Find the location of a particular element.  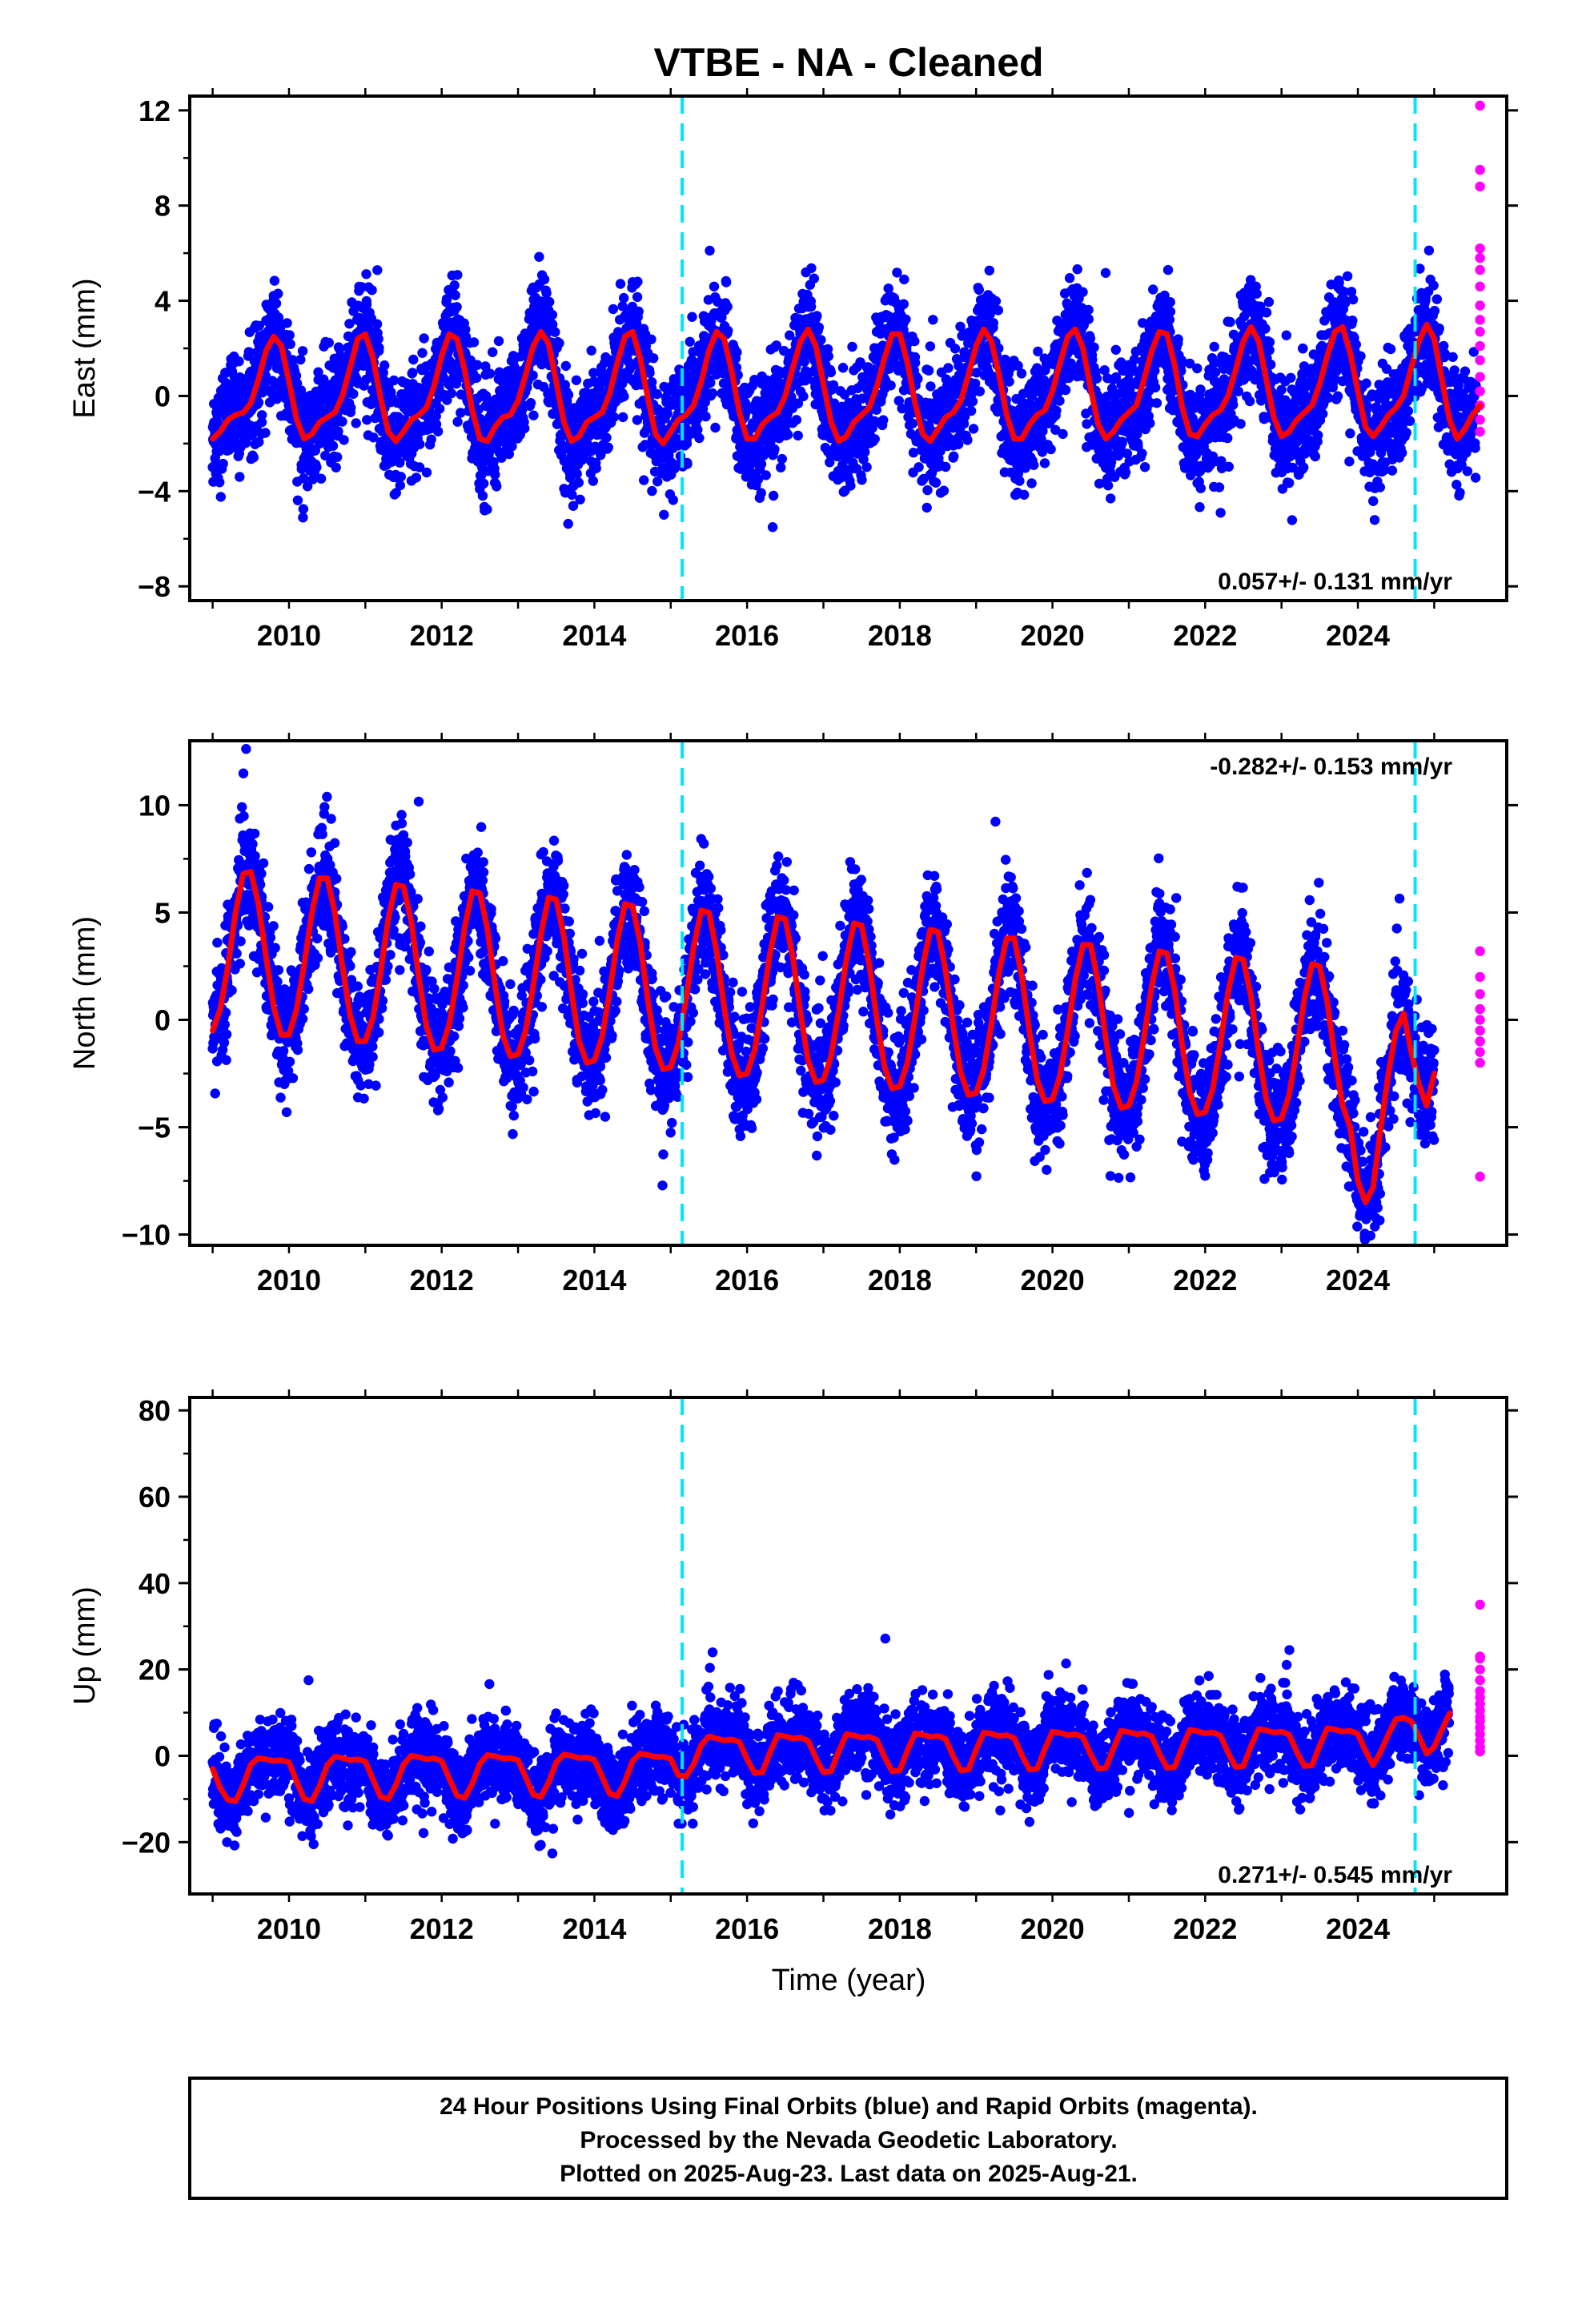

x-tick-label: 2024 is located at coordinates (1358, 635).